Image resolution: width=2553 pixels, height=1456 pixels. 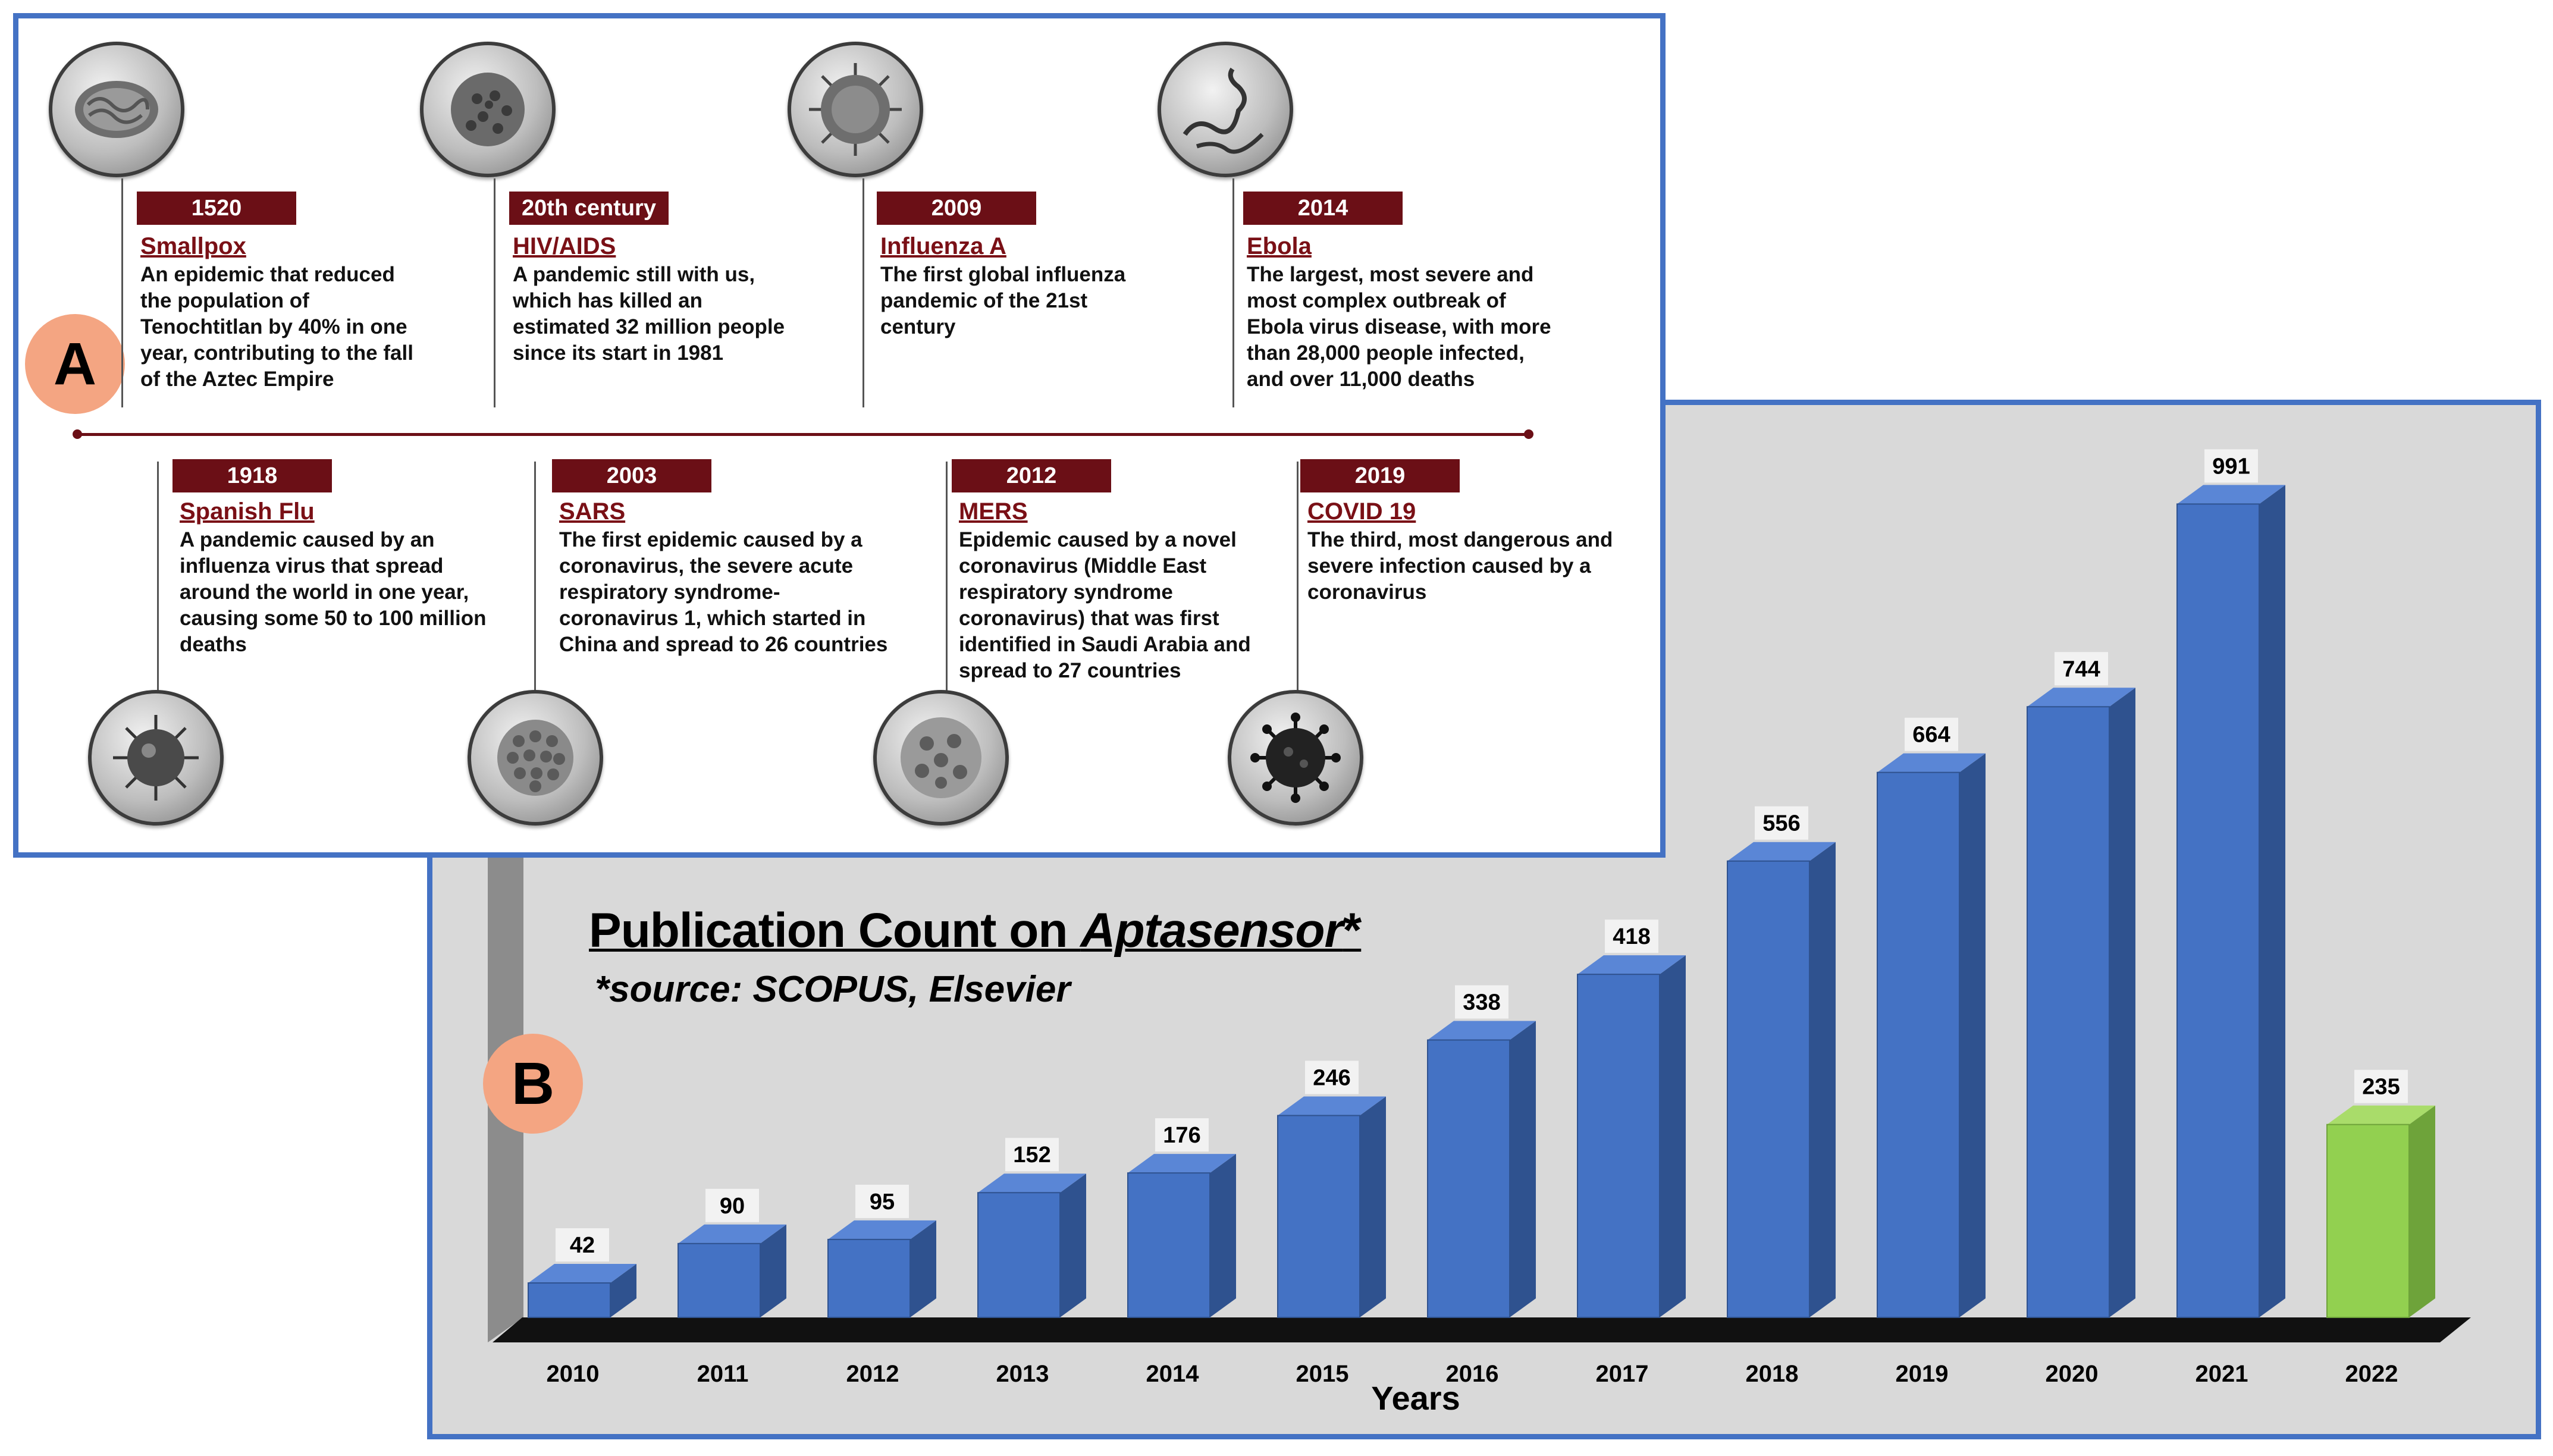 What do you see at coordinates (1622, 1374) in the screenshot?
I see `x-tick-label: 2017` at bounding box center [1622, 1374].